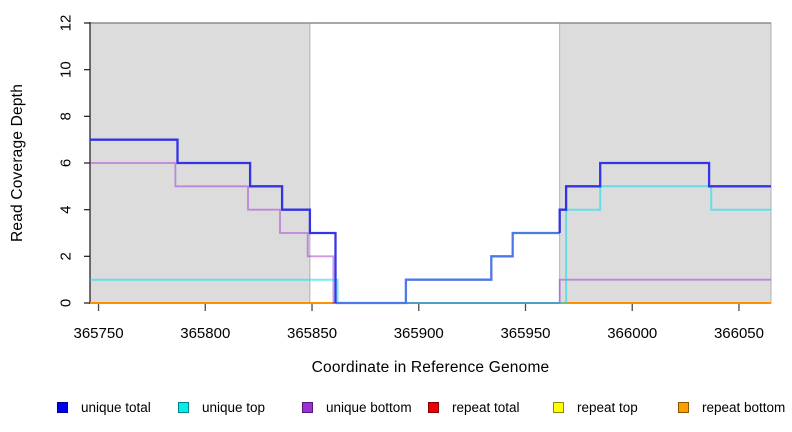  What do you see at coordinates (683, 407) in the screenshot?
I see `legend-swatch-repeat-bottom` at bounding box center [683, 407].